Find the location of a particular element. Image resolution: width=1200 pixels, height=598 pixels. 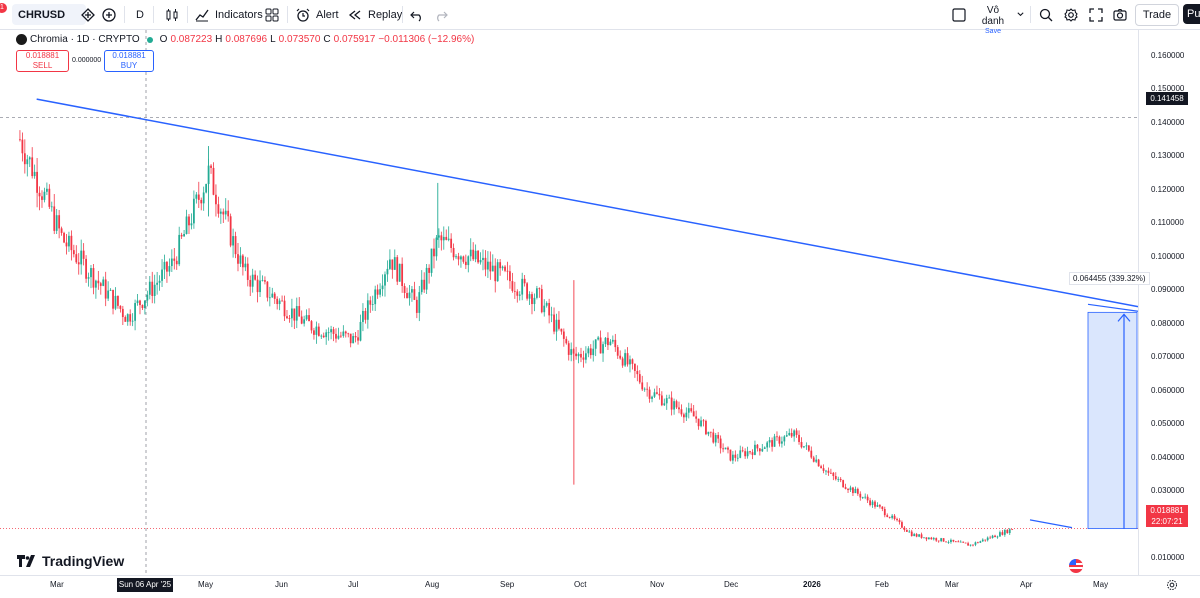

time-axis is located at coordinates (600, 586).